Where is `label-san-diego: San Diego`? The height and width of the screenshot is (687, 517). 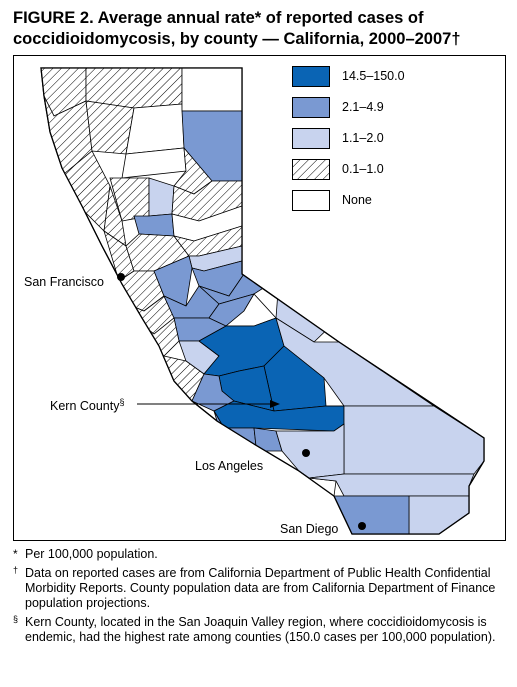 label-san-diego: San Diego is located at coordinates (309, 529).